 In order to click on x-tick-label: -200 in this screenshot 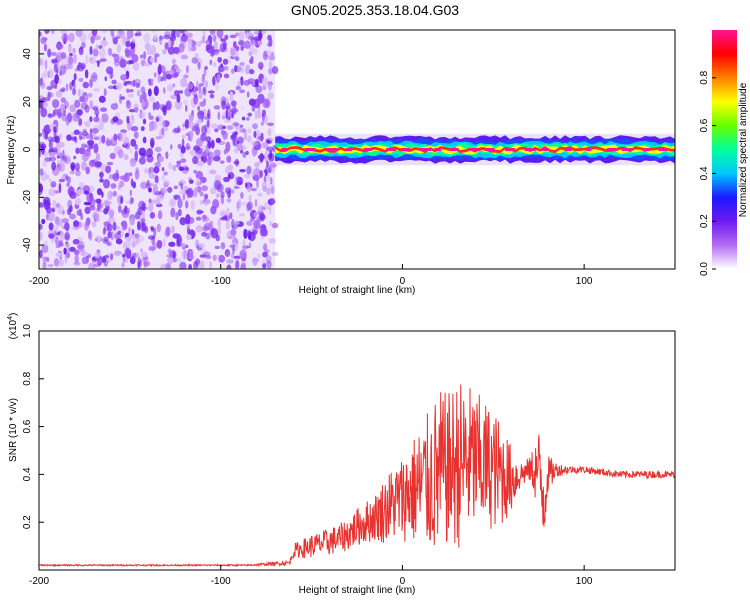, I will do `click(39, 281)`.